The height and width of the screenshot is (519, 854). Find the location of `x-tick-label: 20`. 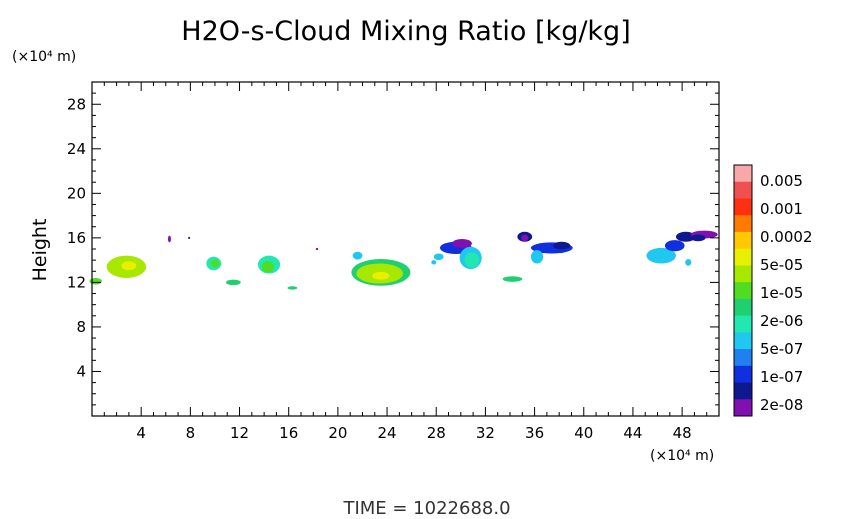

x-tick-label: 20 is located at coordinates (337, 433).